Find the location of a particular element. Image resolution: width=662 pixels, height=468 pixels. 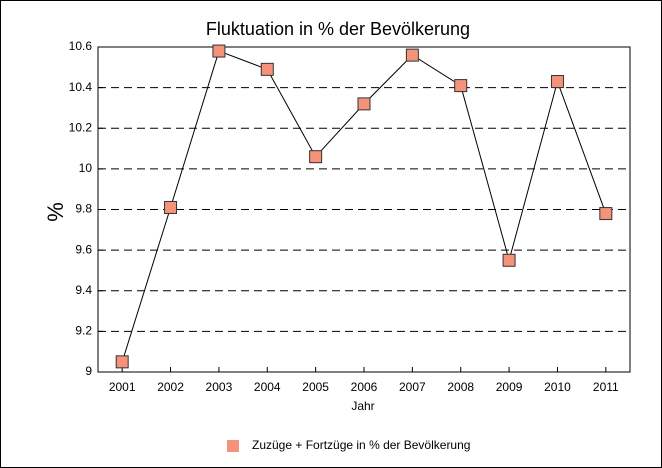

x-tick-label: 2003 is located at coordinates (219, 387).